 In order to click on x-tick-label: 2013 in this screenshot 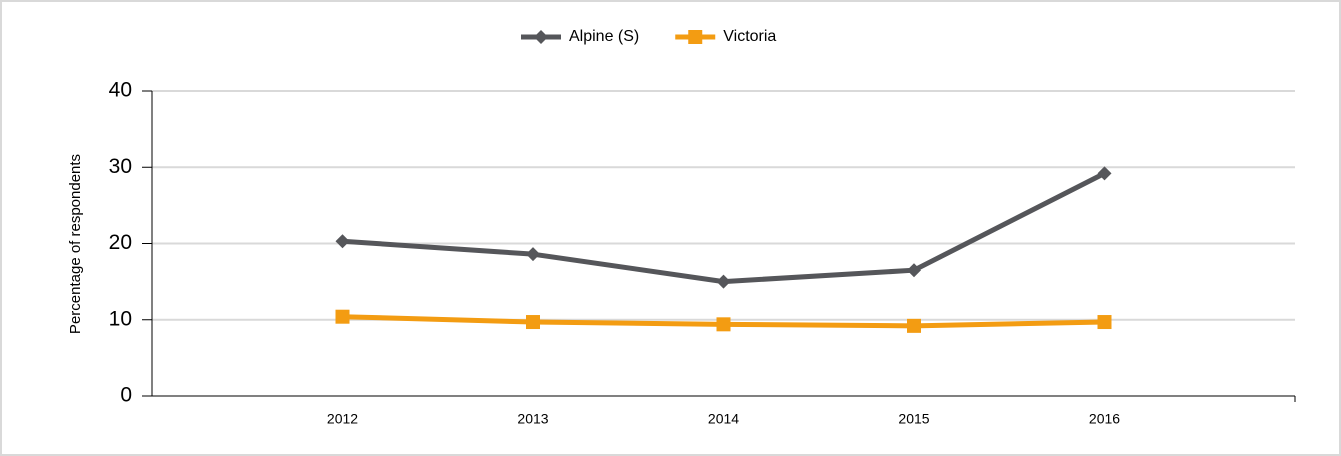, I will do `click(532, 419)`.